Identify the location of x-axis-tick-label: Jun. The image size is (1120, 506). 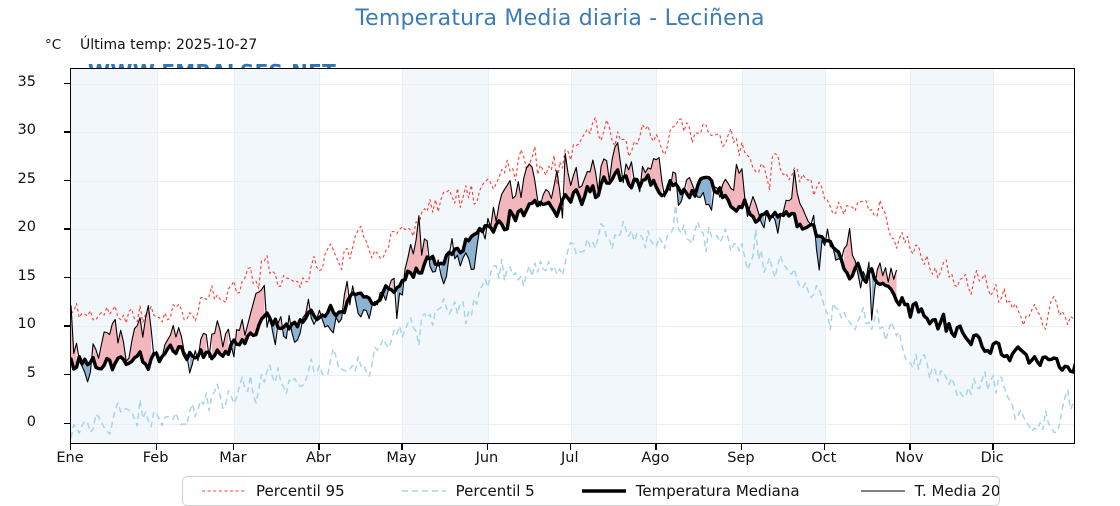
(487, 458).